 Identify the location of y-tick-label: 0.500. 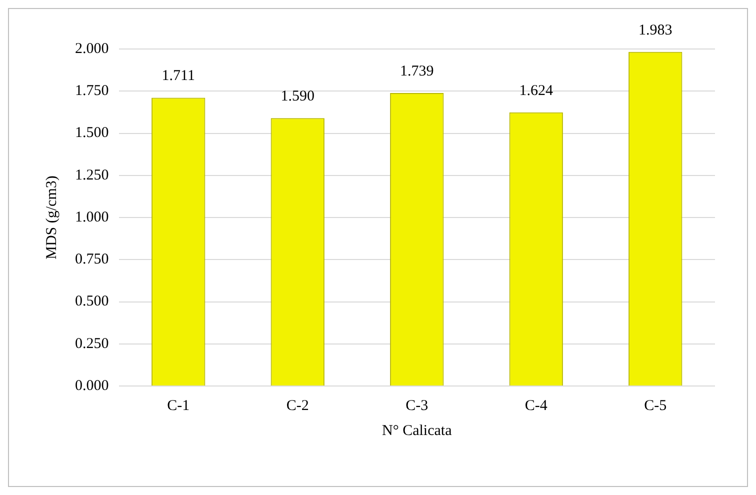
(92, 302).